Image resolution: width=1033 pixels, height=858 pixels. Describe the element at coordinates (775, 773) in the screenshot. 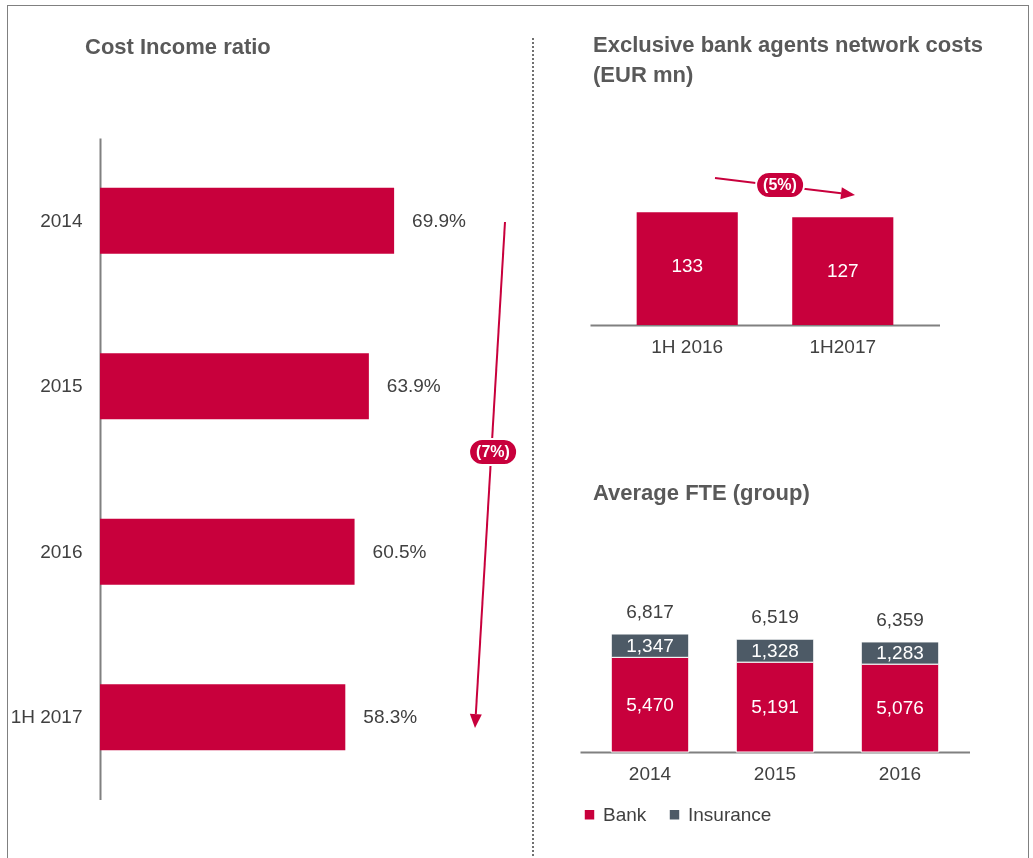

I see `x-tick-label: 2015` at that location.